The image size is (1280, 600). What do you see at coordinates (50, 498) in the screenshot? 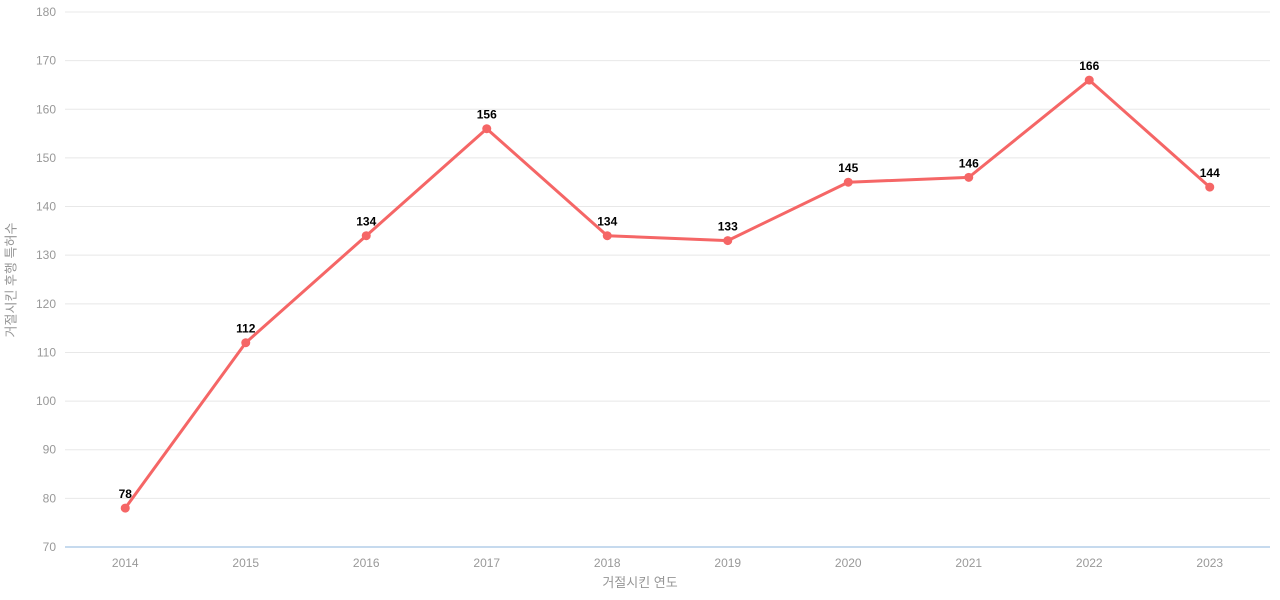
I see `y-tick-label: 80` at bounding box center [50, 498].